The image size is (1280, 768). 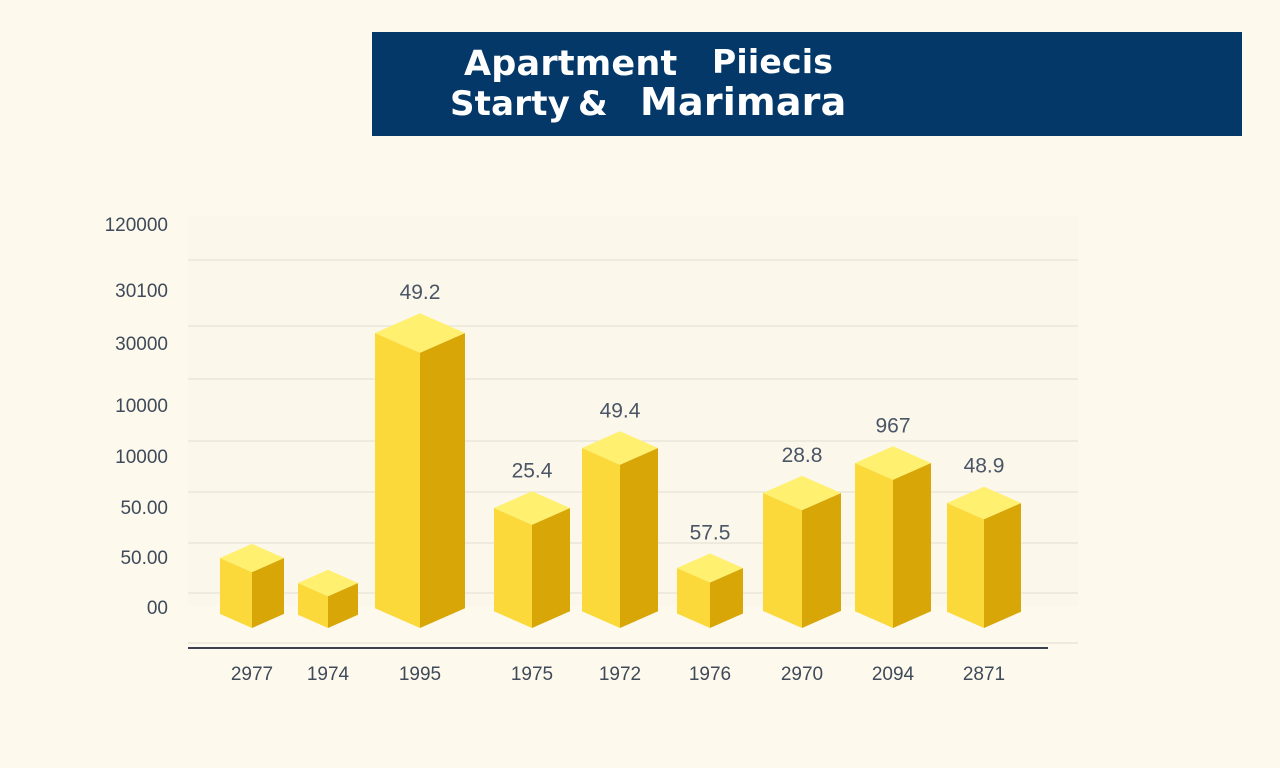 I want to click on y-axis-ticks: 120000 30100 30000 10000 10000 50.00 50.00 00, so click(x=136, y=417).